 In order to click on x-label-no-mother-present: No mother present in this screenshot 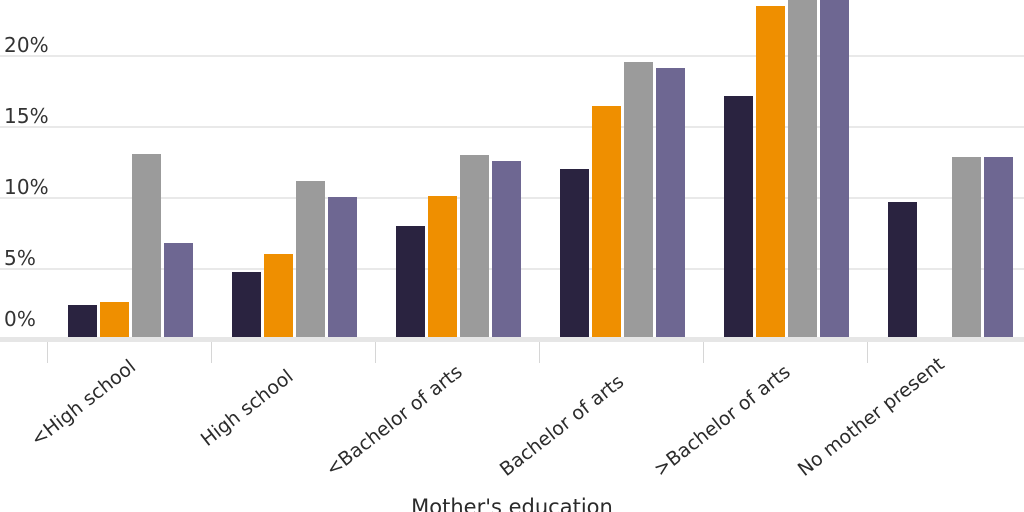, I will do `click(871, 417)`.